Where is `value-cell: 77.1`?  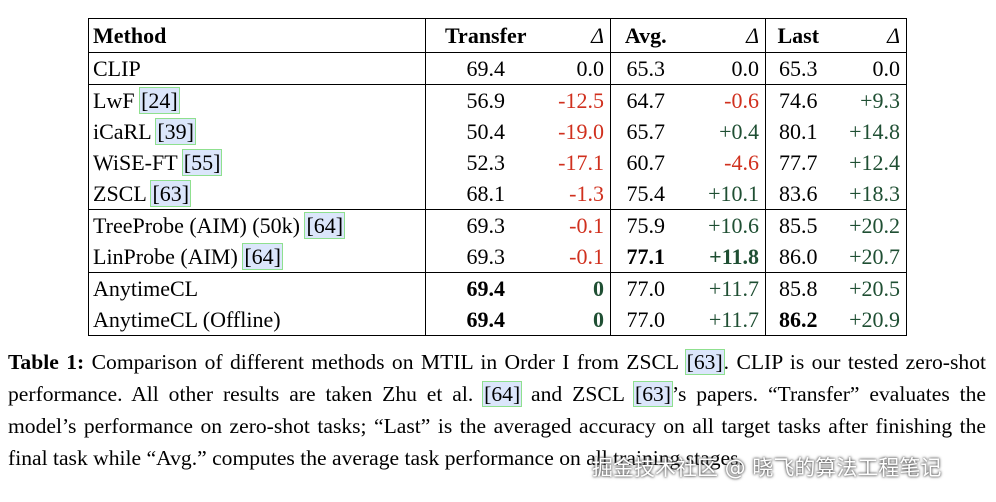
value-cell: 77.1 is located at coordinates (645, 257).